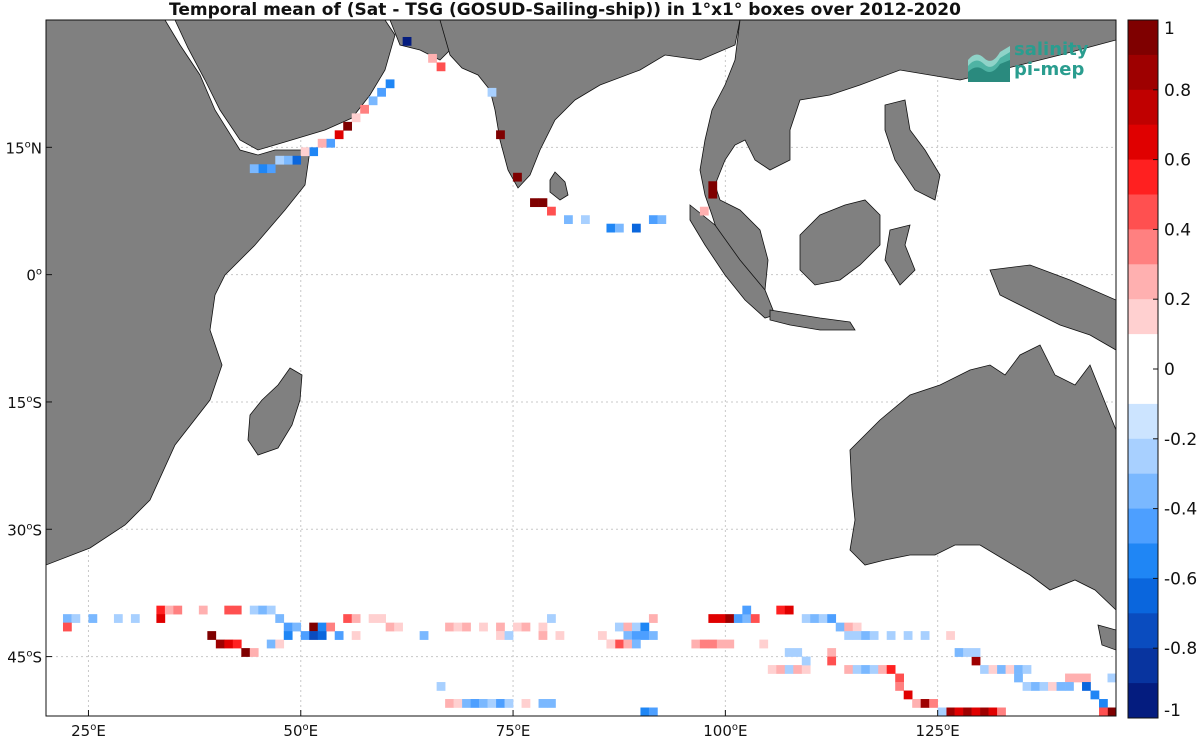  Describe the element at coordinates (513, 731) in the screenshot. I see `lon-tick-label: 75oE` at that location.